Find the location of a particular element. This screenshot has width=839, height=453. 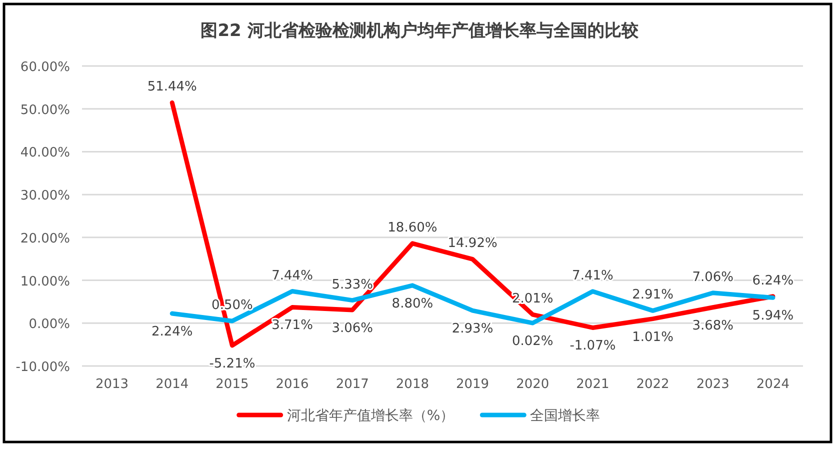

data-label: 1.01% is located at coordinates (653, 337).